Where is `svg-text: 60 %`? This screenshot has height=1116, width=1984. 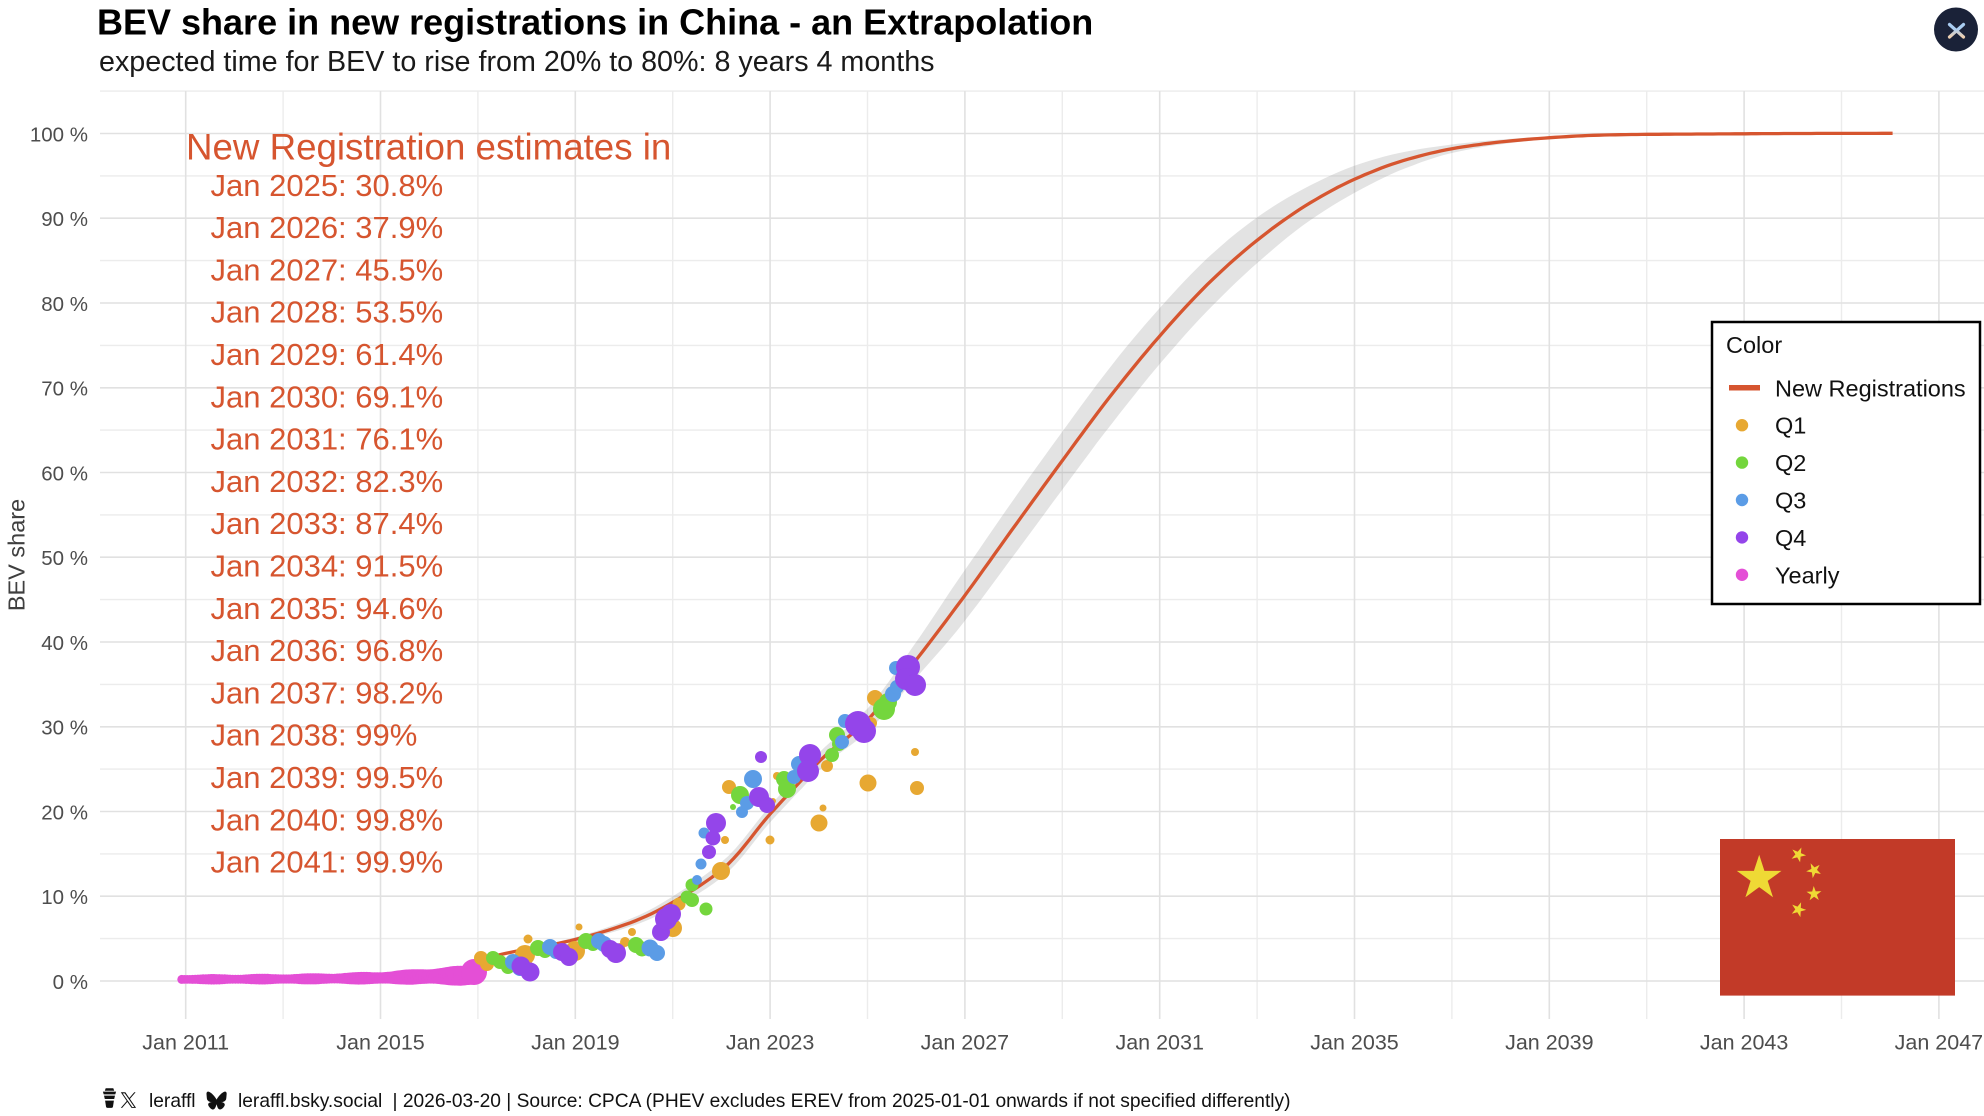 svg-text: 60 % is located at coordinates (64, 473).